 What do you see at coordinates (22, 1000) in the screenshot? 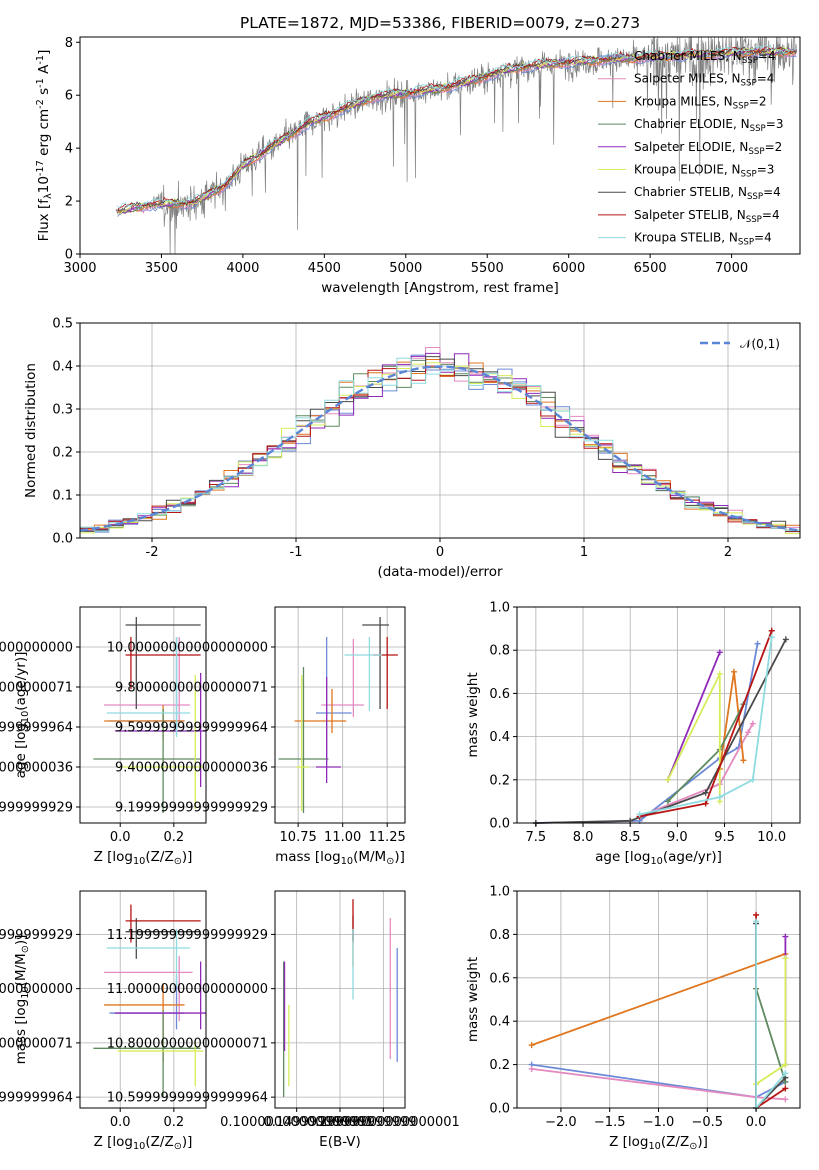
I see `y-axis-label: mass [log10(M/M⊙)]` at bounding box center [22, 1000].